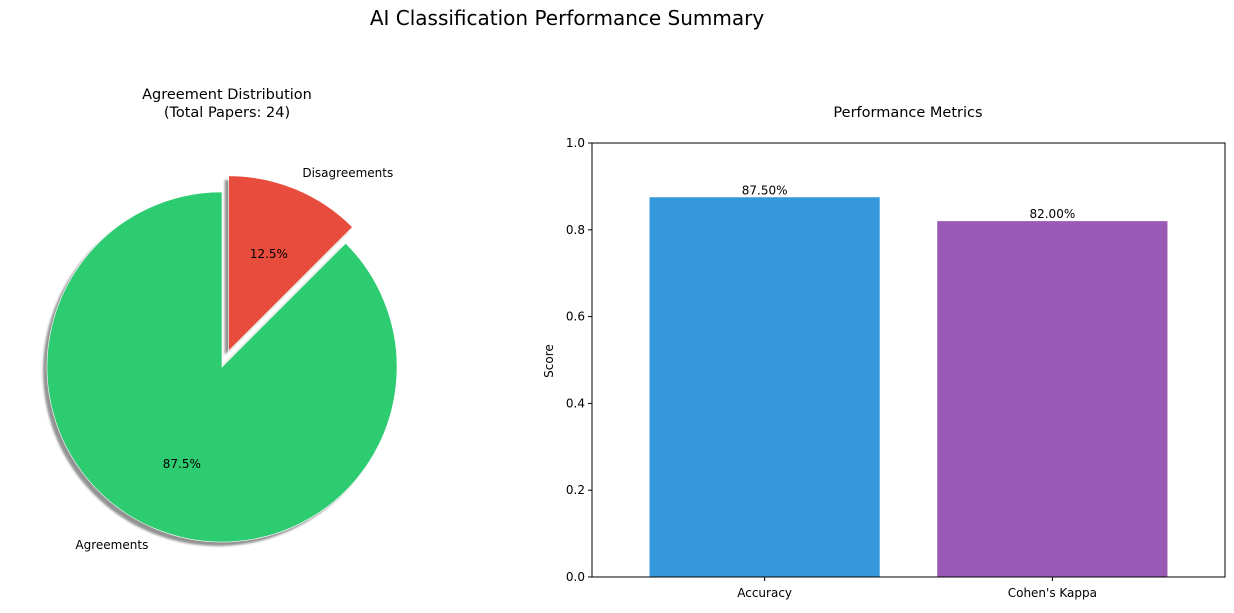 This screenshot has height=613, width=1234. What do you see at coordinates (290, 263) in the screenshot?
I see `pie-slice-disagreements` at bounding box center [290, 263].